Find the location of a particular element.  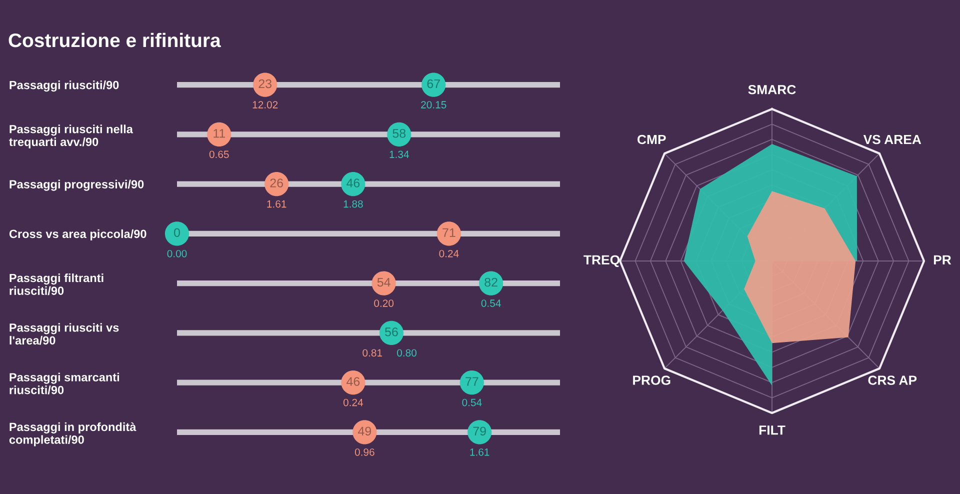

data-label: 0 is located at coordinates (177, 233).